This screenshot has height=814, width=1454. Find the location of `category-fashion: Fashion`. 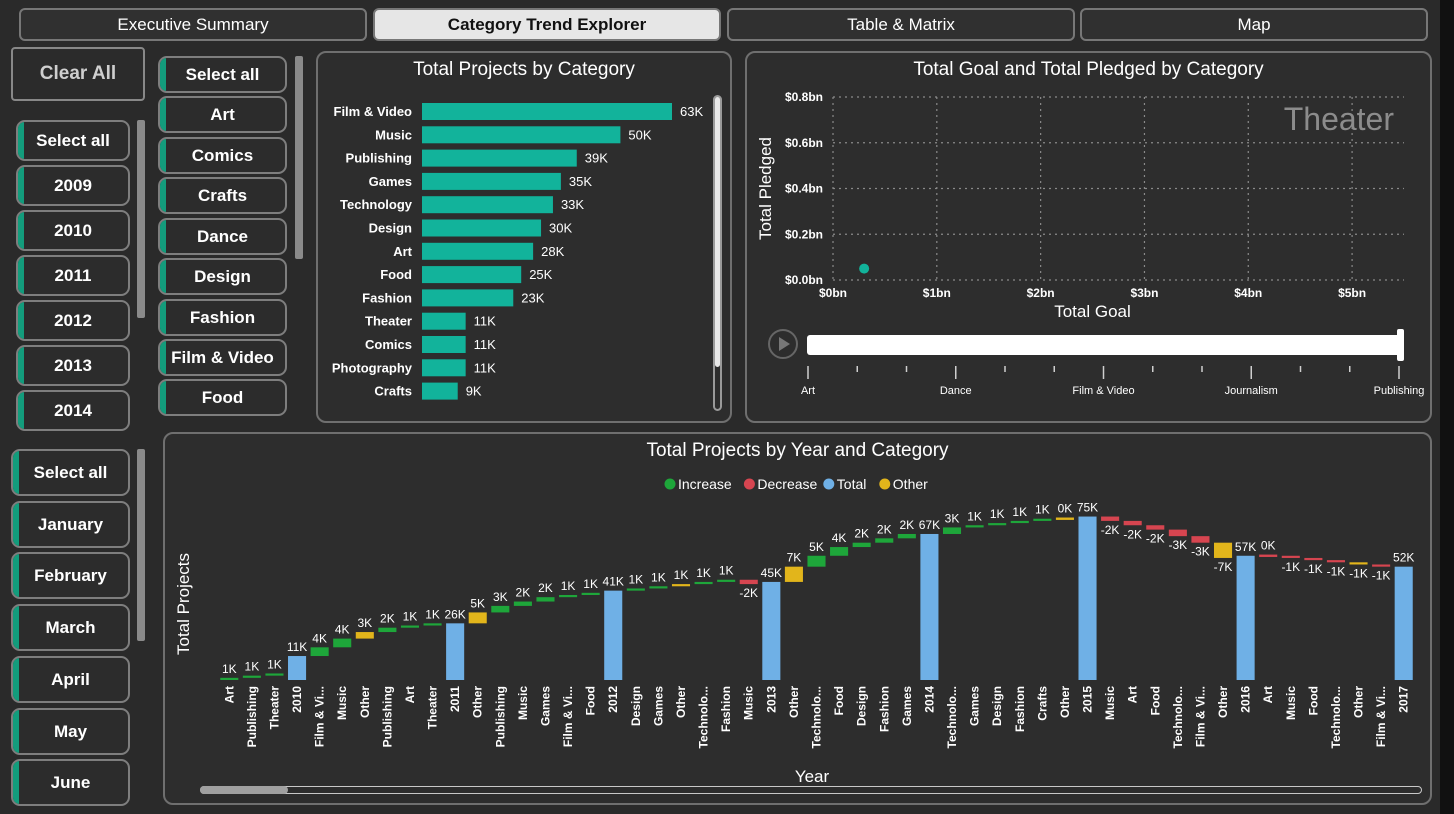

category-fashion: Fashion is located at coordinates (222, 317).